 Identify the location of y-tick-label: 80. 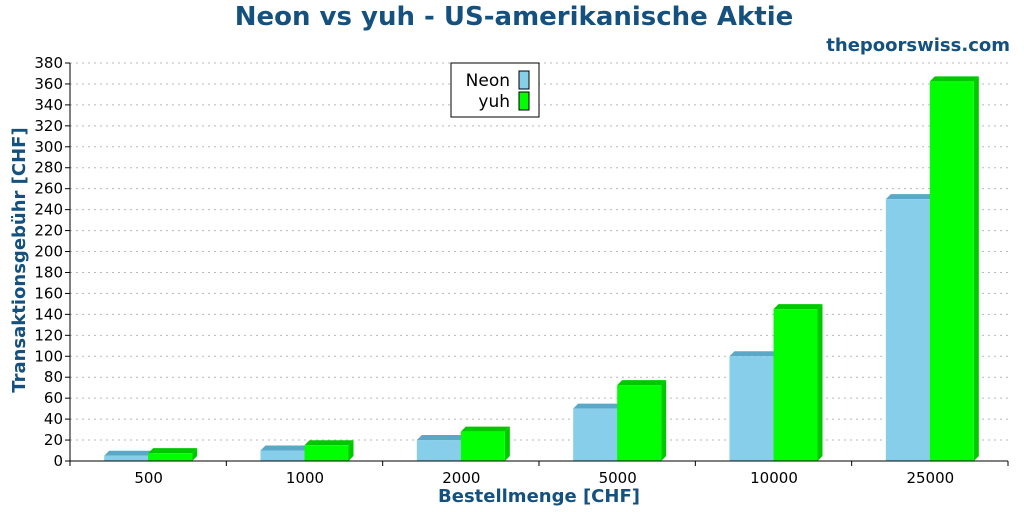
(53, 377).